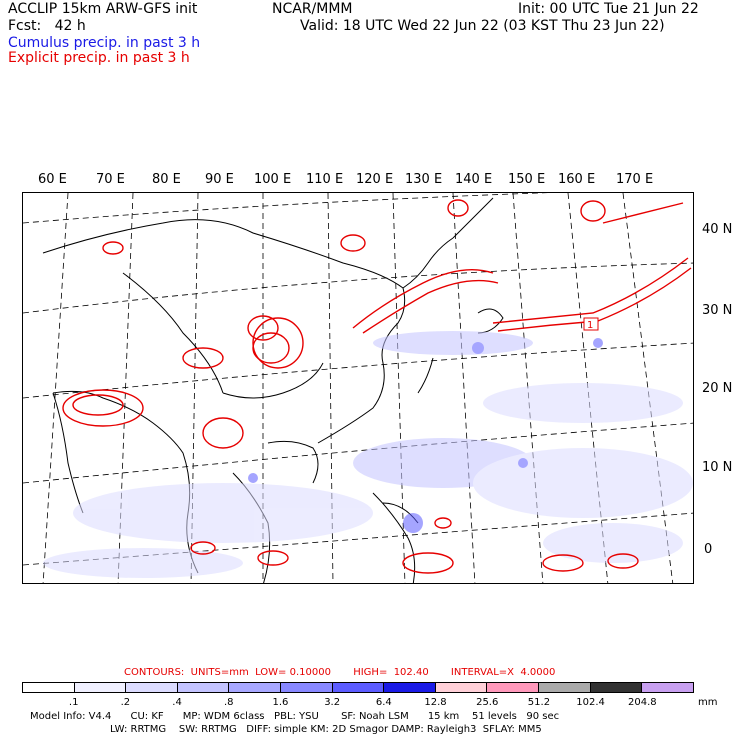 The height and width of the screenshot is (740, 740). What do you see at coordinates (73, 702) in the screenshot?
I see `colorbar-label: .1` at bounding box center [73, 702].